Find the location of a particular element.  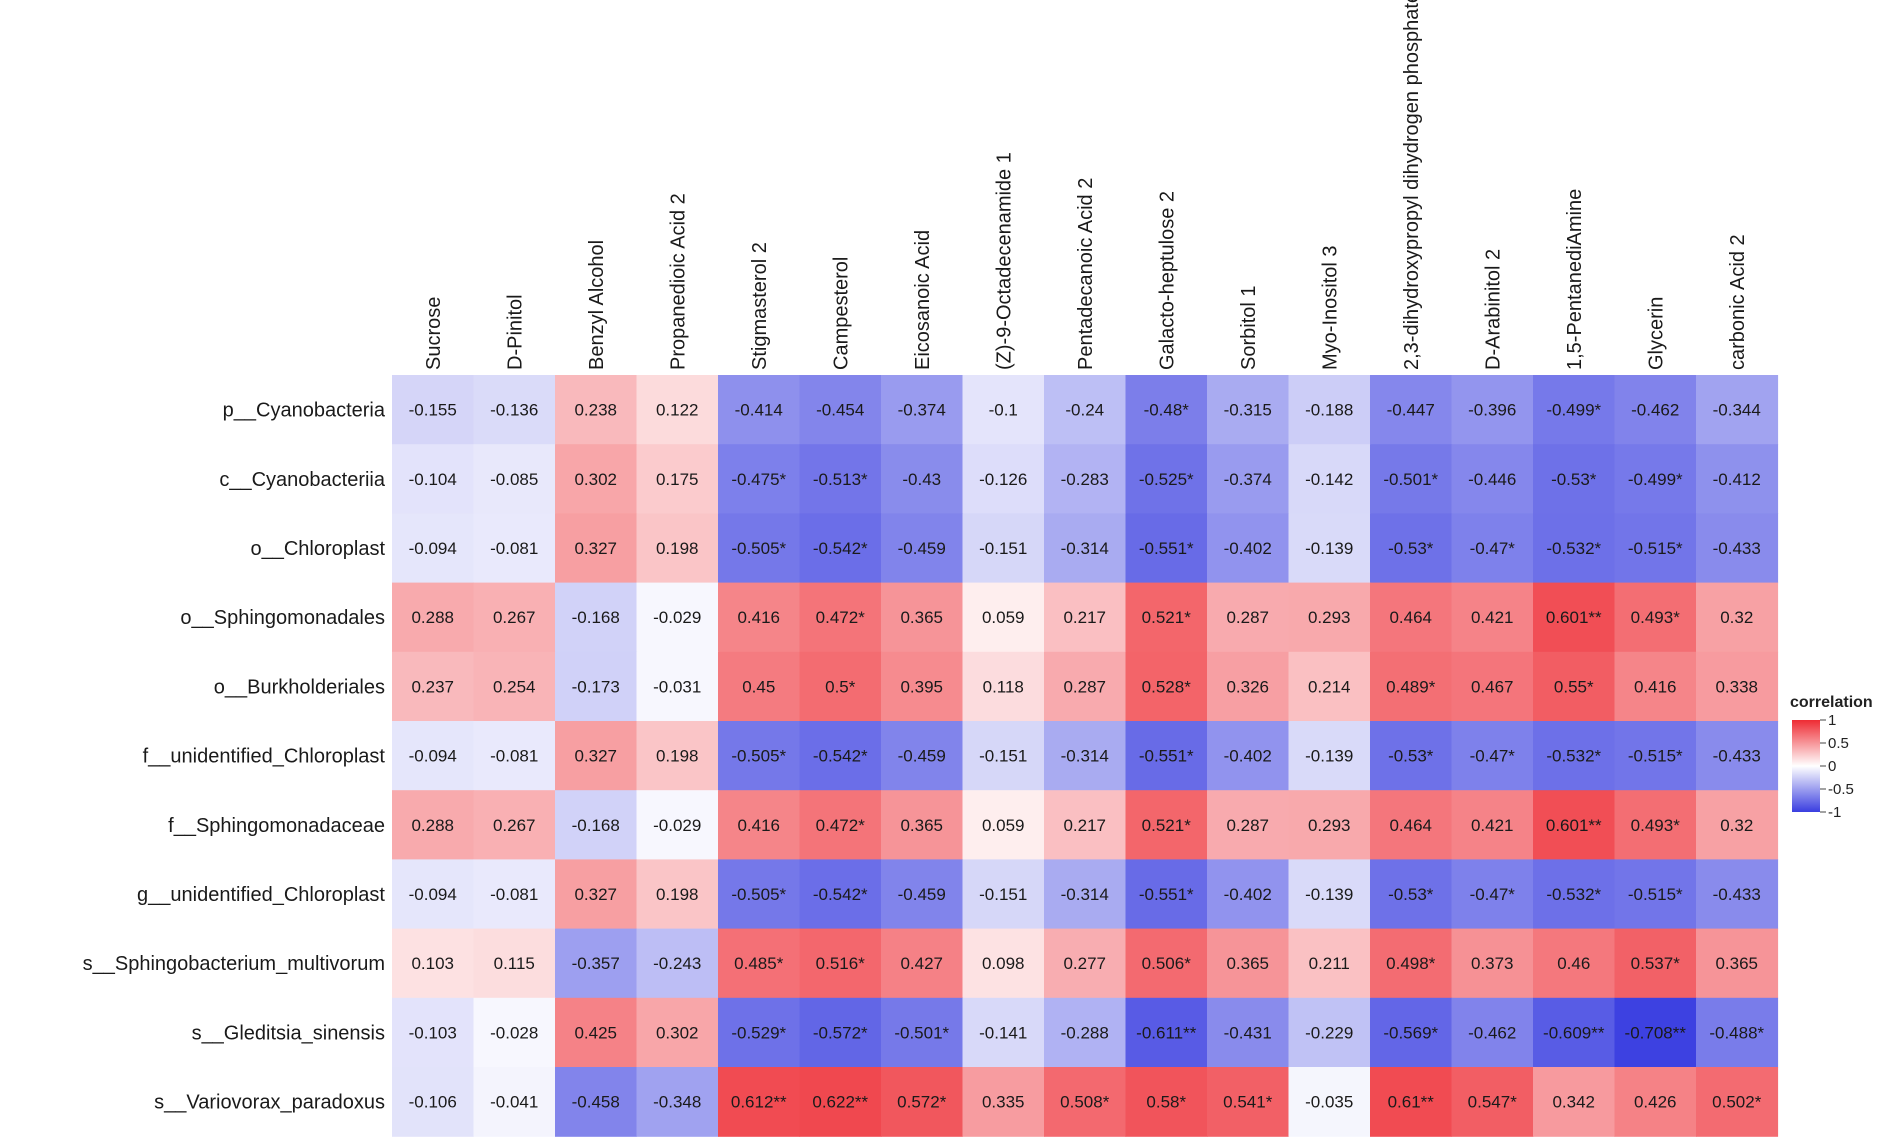

cell-value-label: -0.412 is located at coordinates (1737, 479).